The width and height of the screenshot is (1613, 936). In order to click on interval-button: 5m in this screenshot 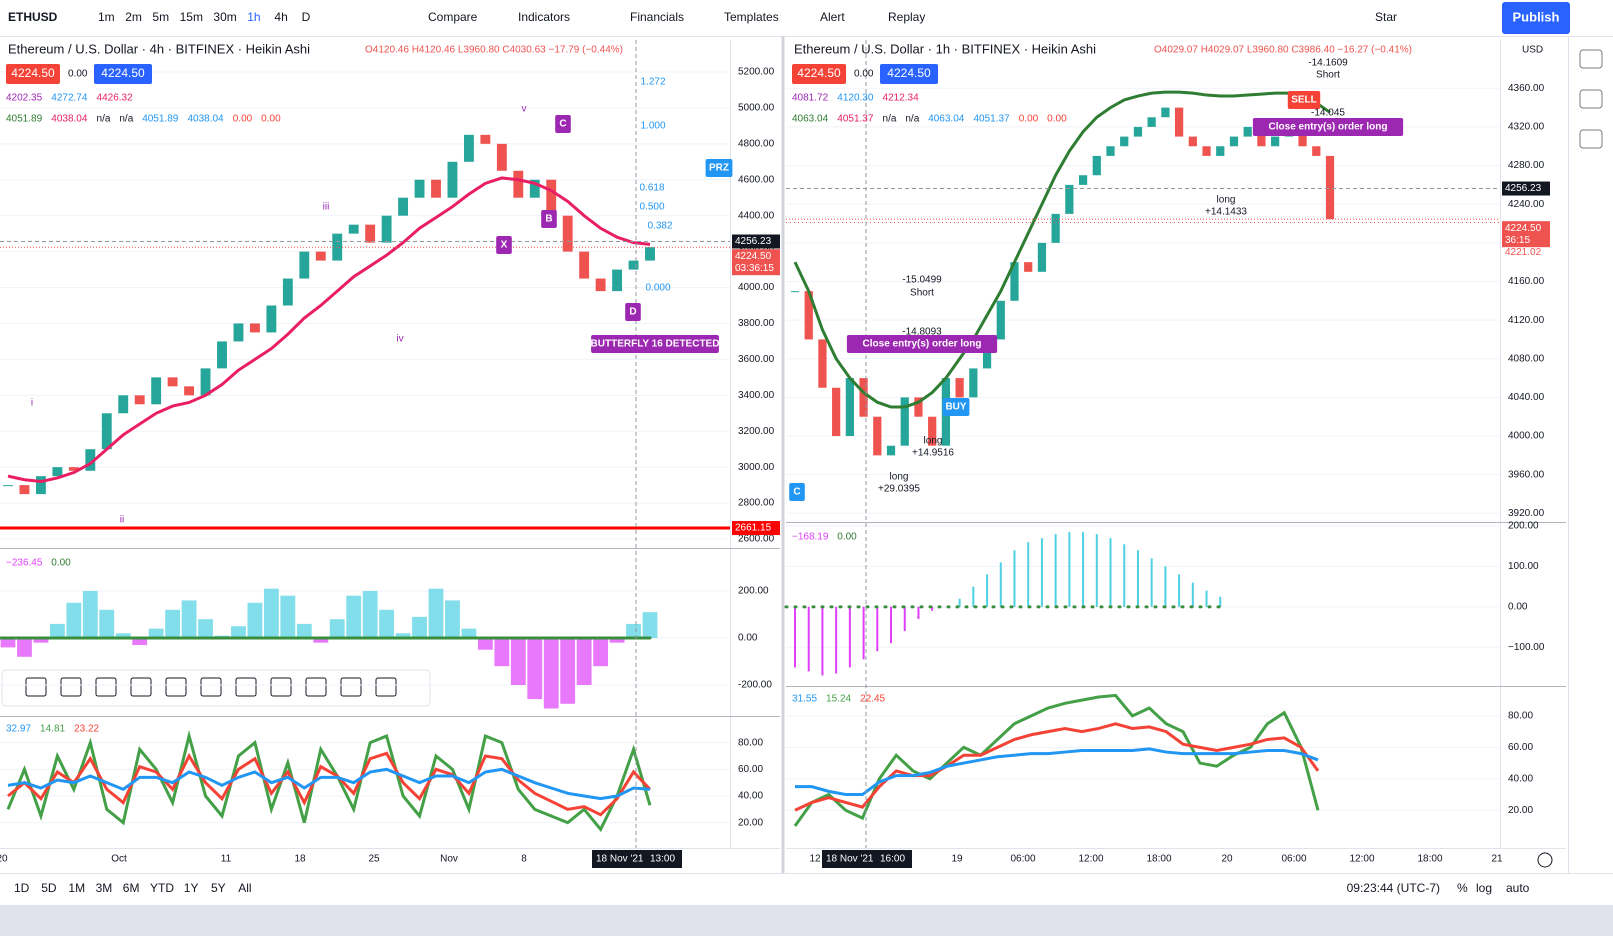, I will do `click(160, 17)`.